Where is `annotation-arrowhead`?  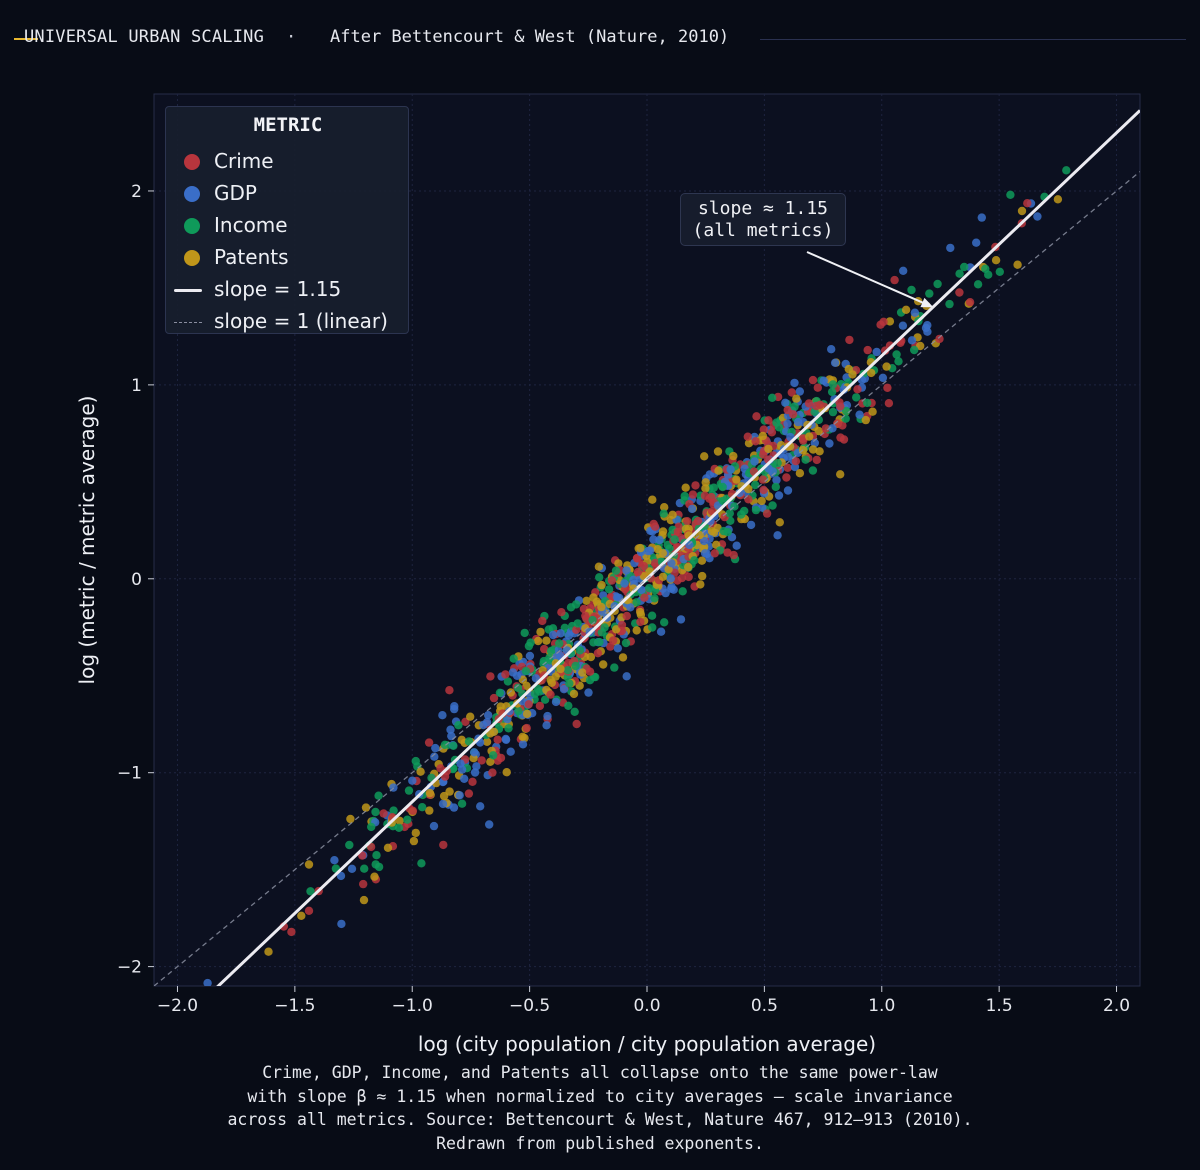
annotation-arrowhead is located at coordinates (927, 302).